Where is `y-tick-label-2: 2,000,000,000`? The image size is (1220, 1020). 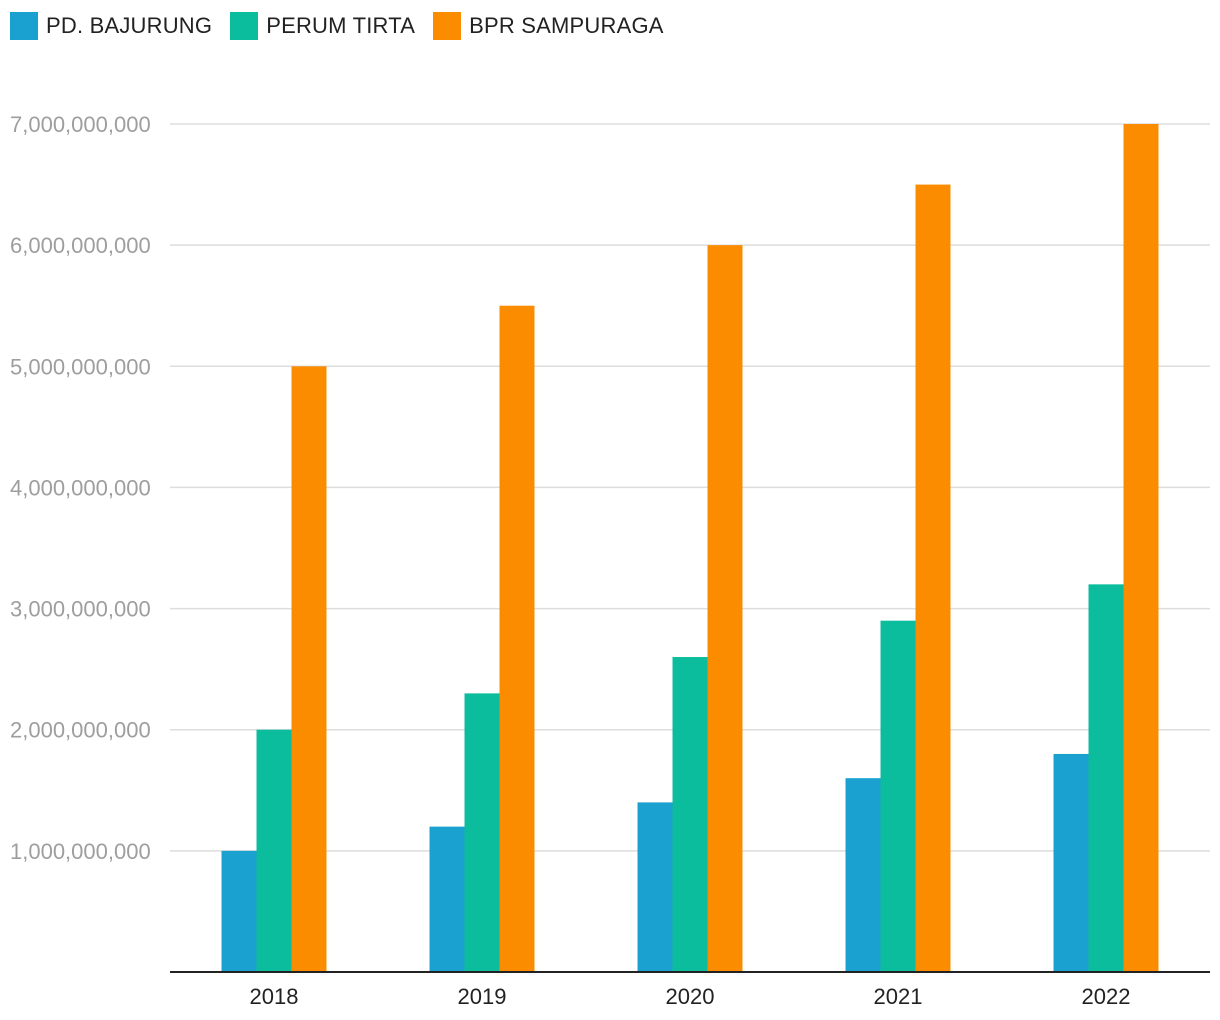
y-tick-label-2: 2,000,000,000 is located at coordinates (80, 730).